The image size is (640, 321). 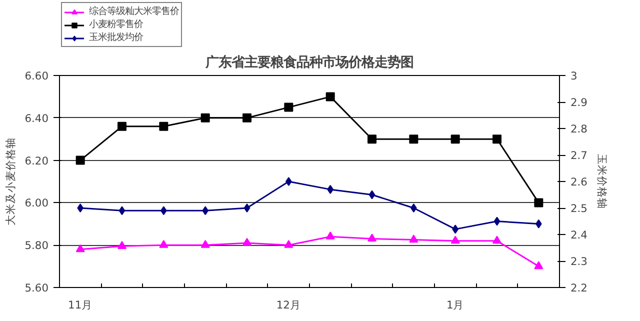 I want to click on y2-tick-label: 2.8, so click(x=579, y=129).